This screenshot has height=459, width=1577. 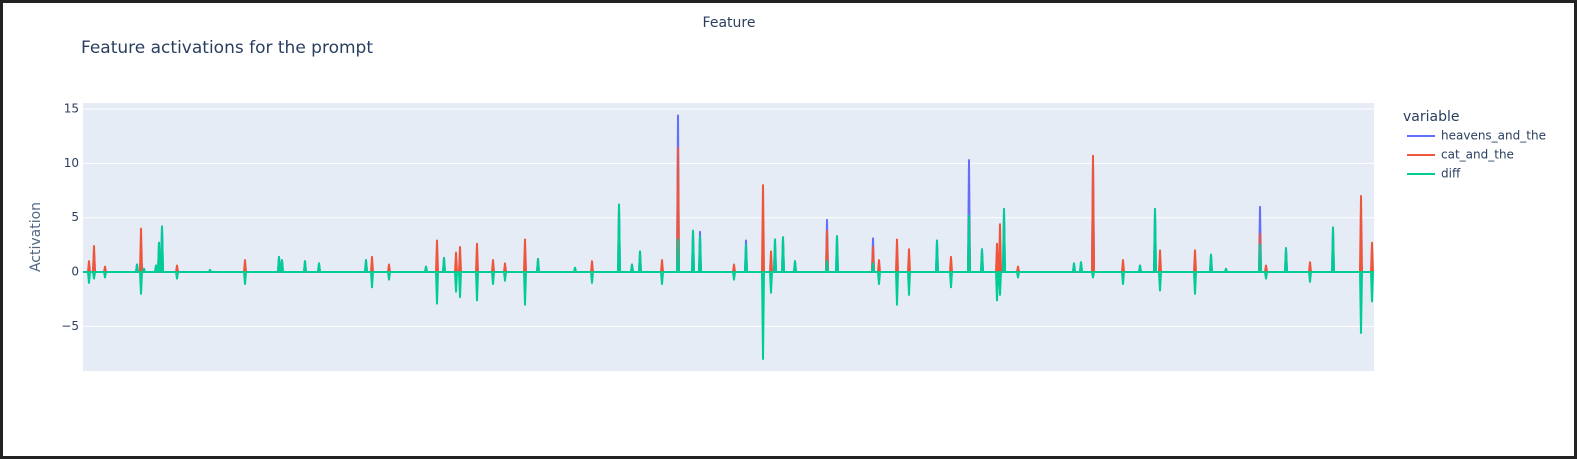 What do you see at coordinates (36, 237) in the screenshot?
I see `y-axis-title: Activation` at bounding box center [36, 237].